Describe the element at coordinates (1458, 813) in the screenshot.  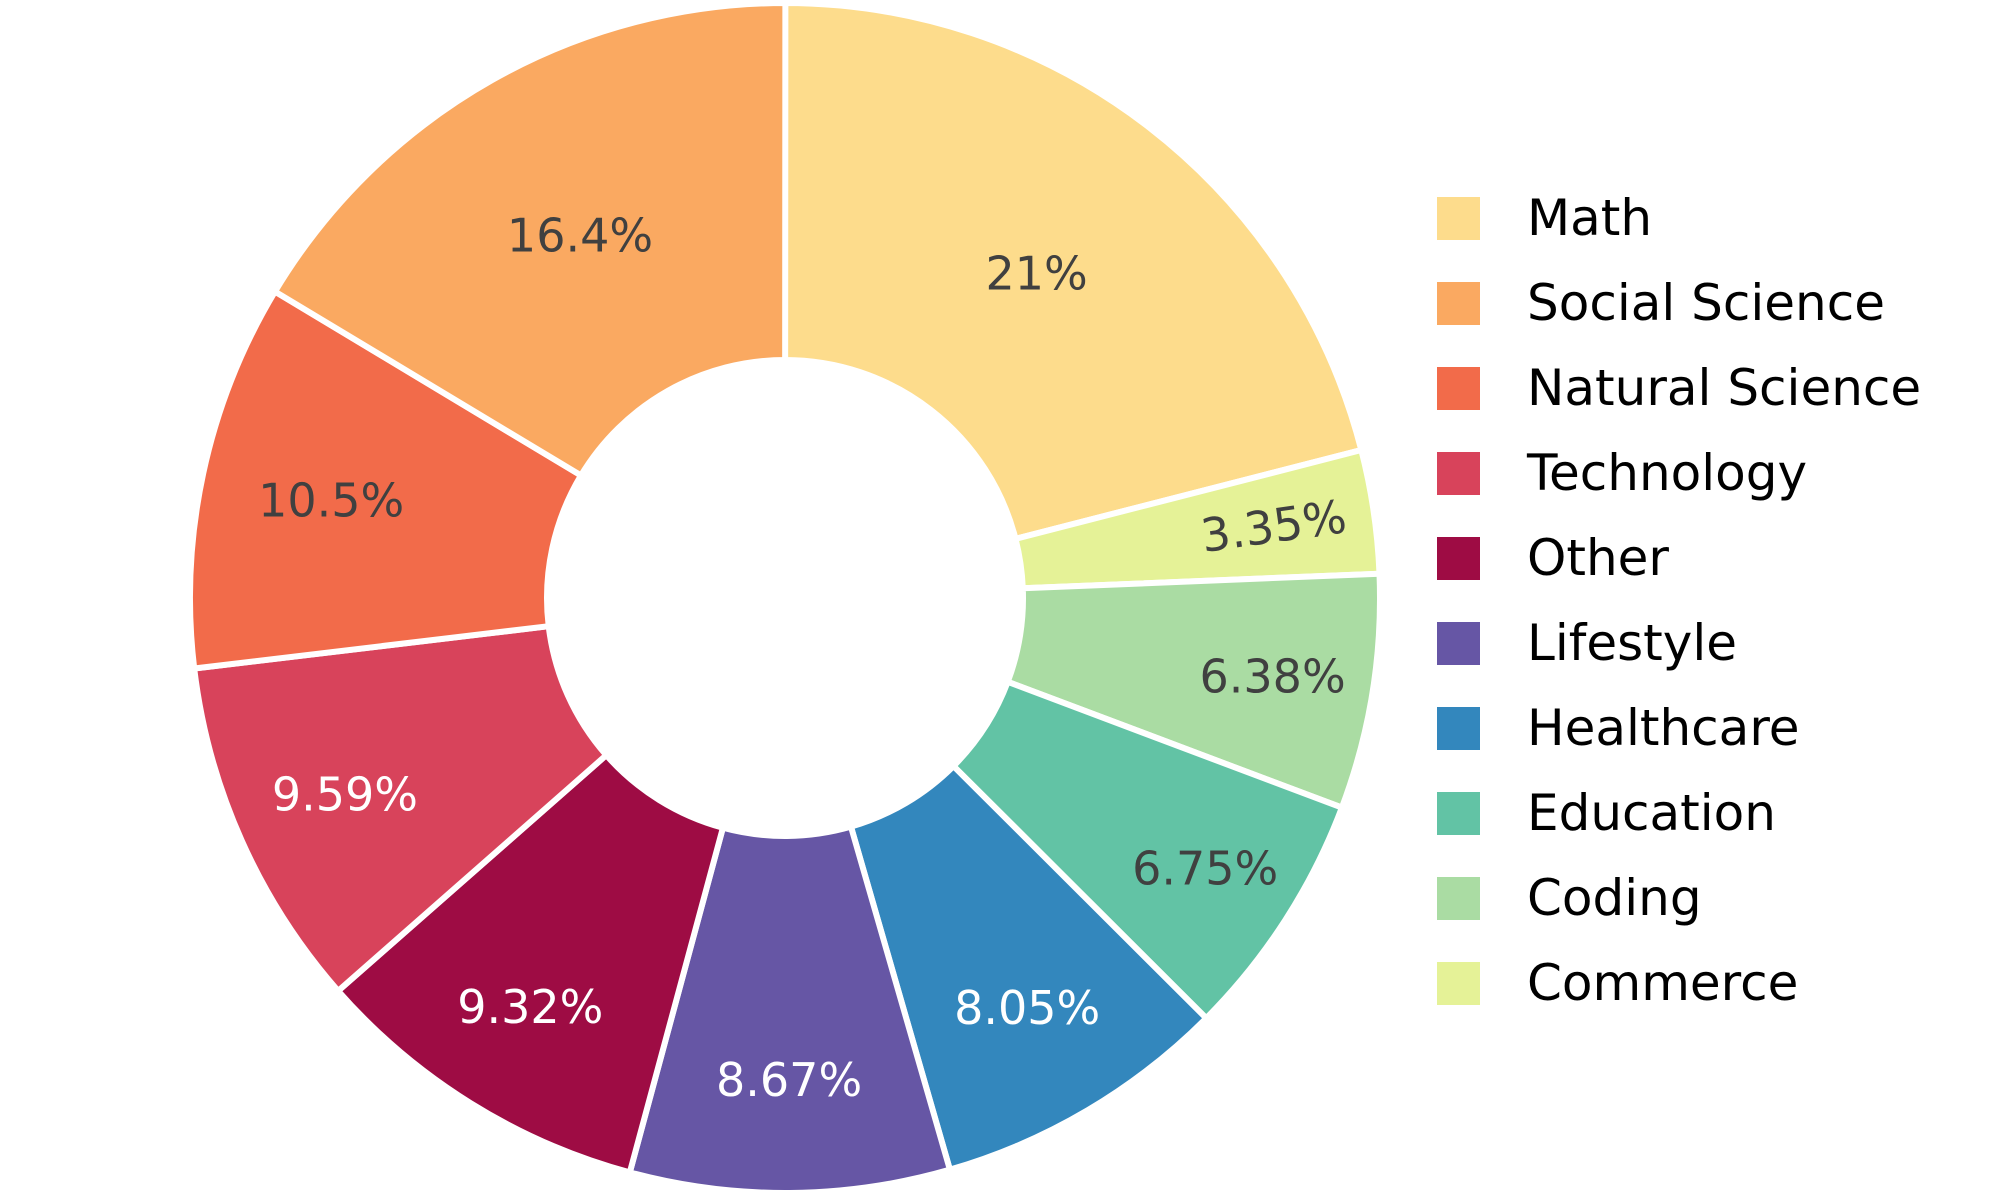
I see `legend-swatch-education` at that location.